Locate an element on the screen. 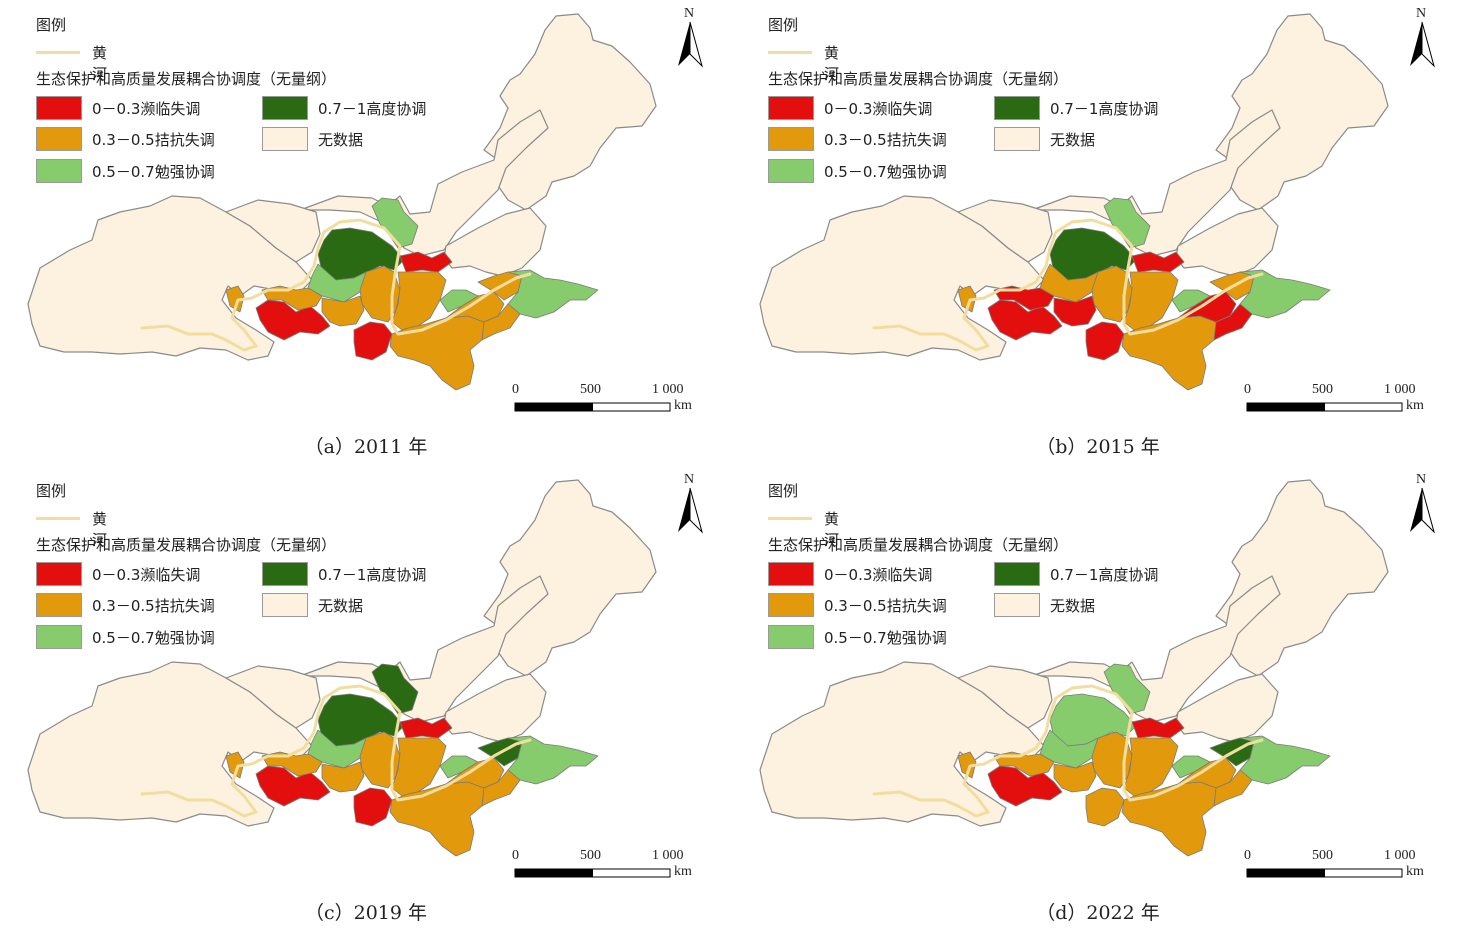  region-nodata-ningxia-gansu-w is located at coordinates (1005, 697).